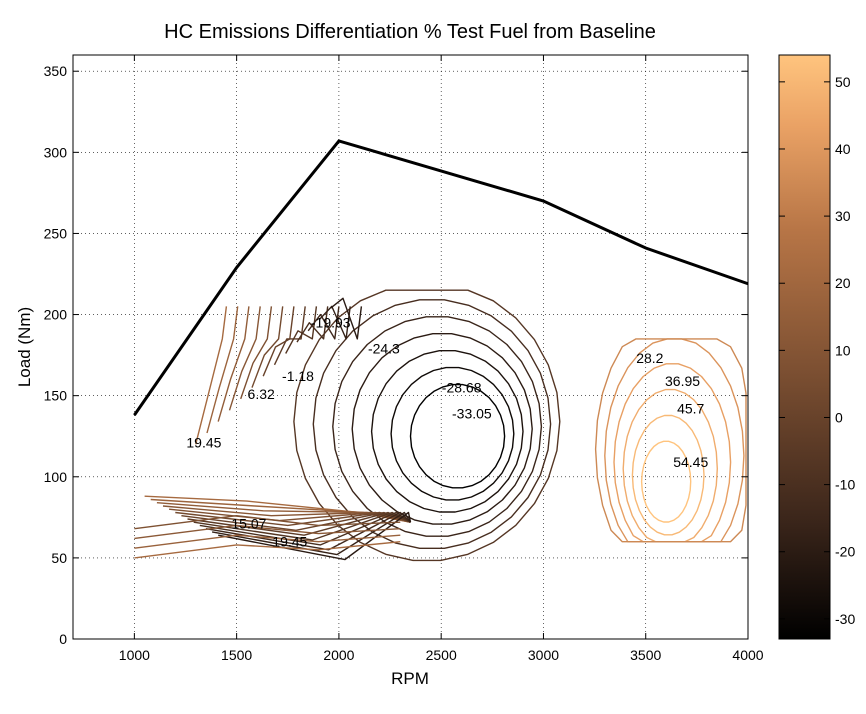 This screenshot has height=714, width=866. I want to click on contour-label: 36.95, so click(682, 381).